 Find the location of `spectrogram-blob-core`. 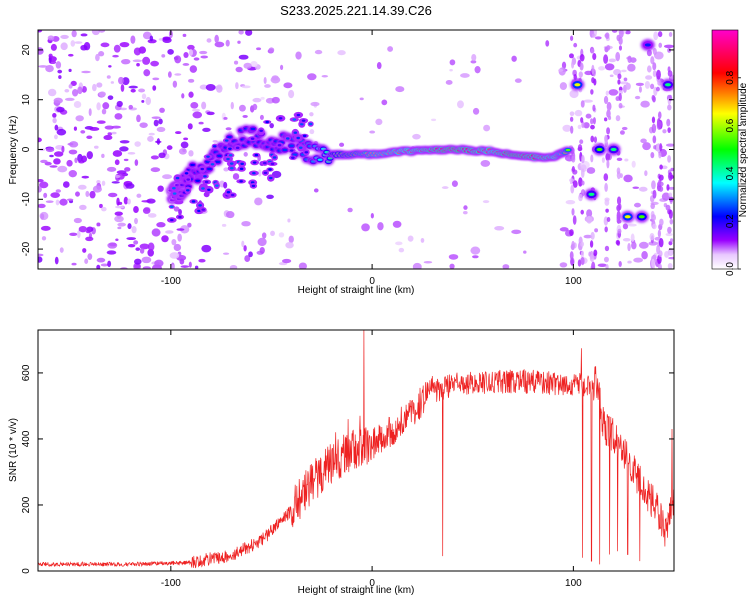

spectrogram-blob-core is located at coordinates (641, 217).